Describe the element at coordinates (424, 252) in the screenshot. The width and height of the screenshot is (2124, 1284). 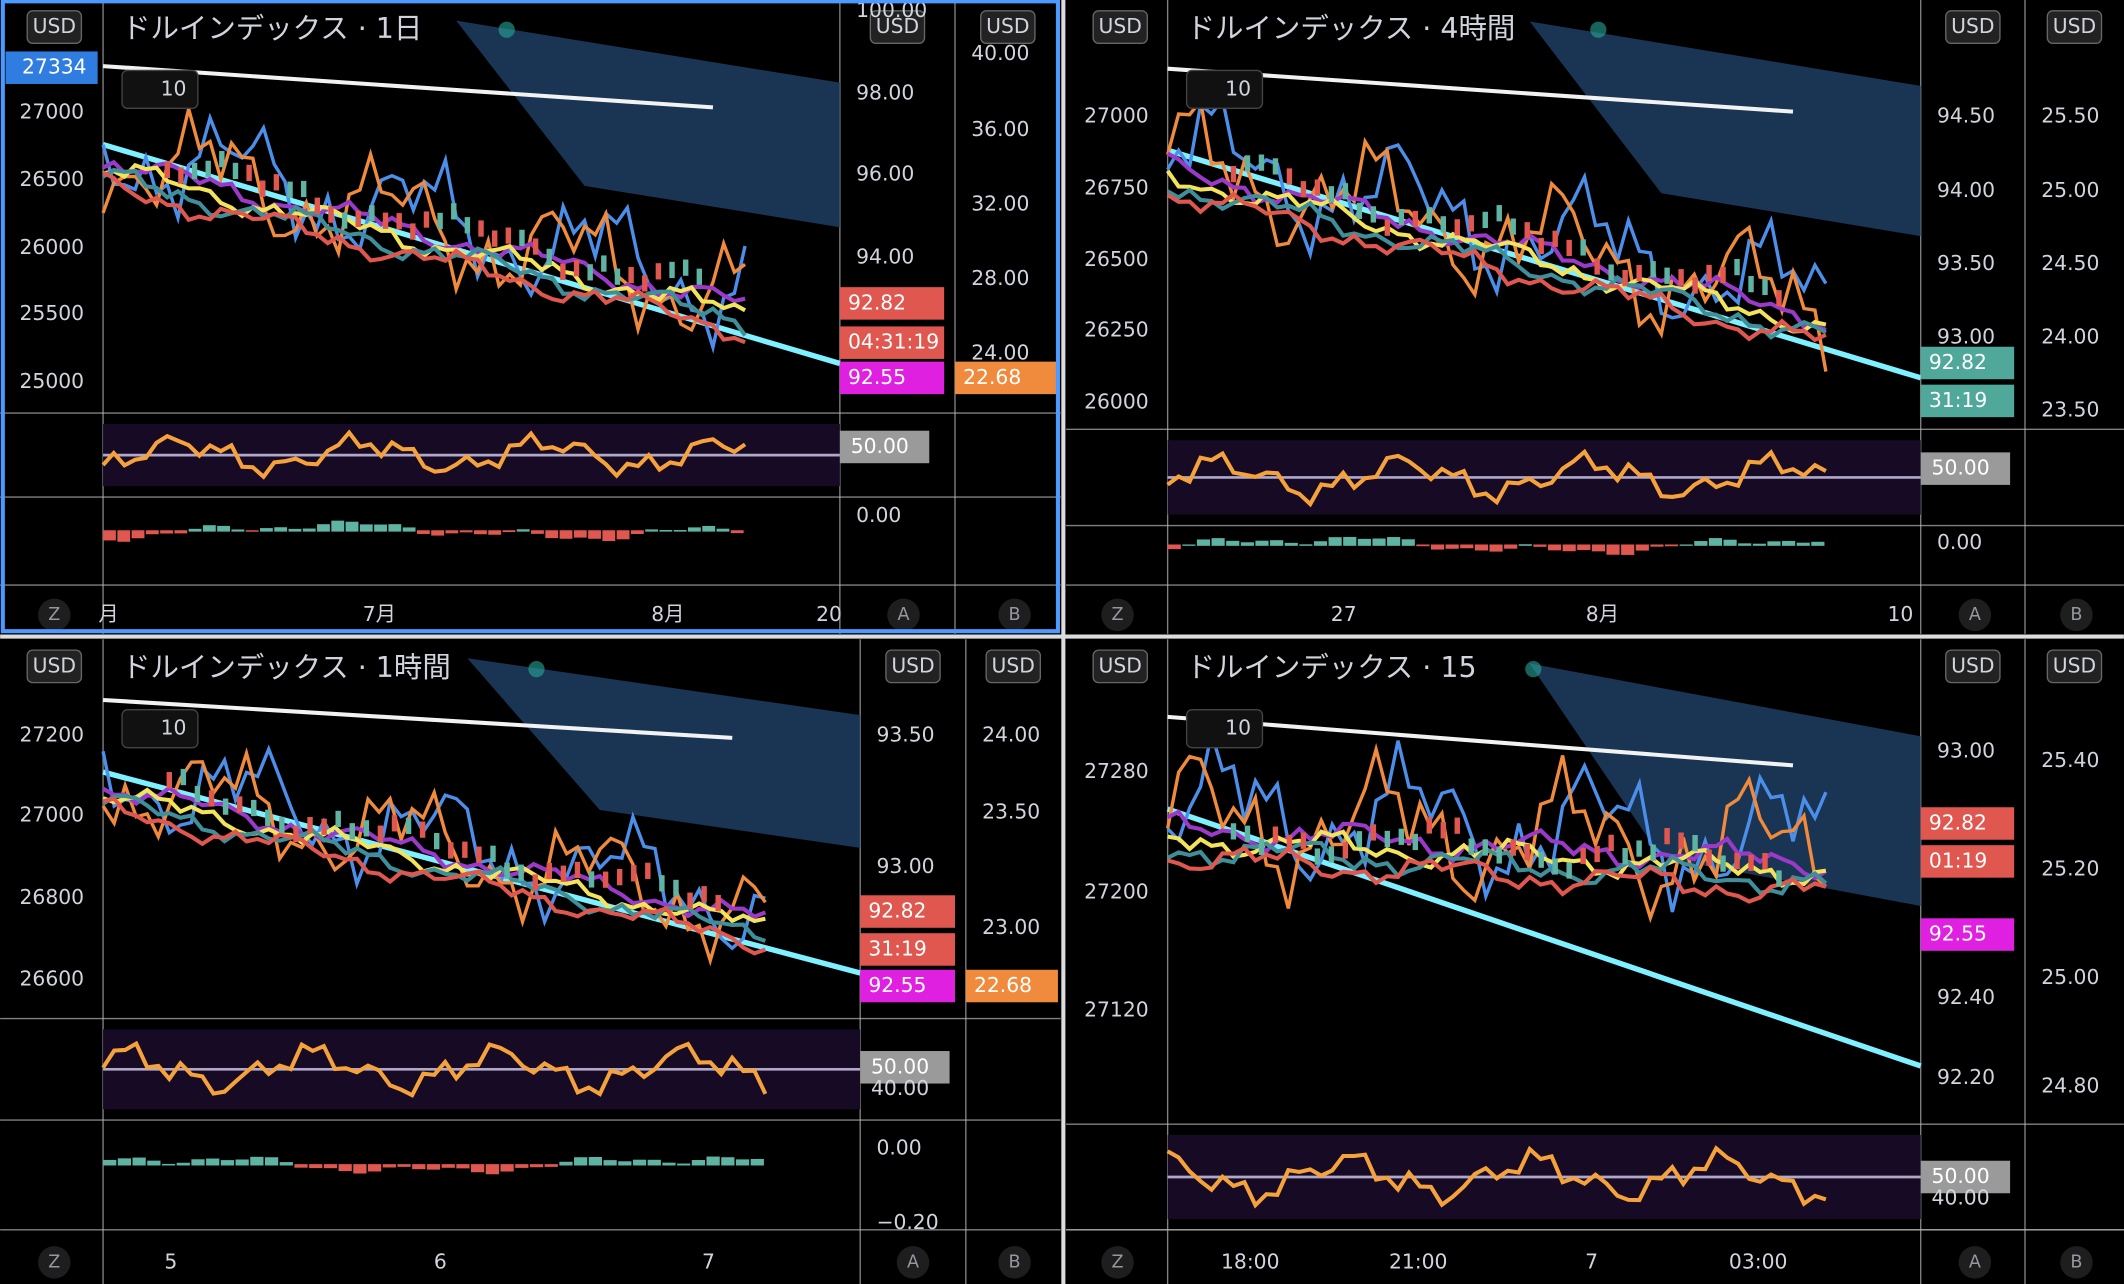
I see `indicator-line` at that location.